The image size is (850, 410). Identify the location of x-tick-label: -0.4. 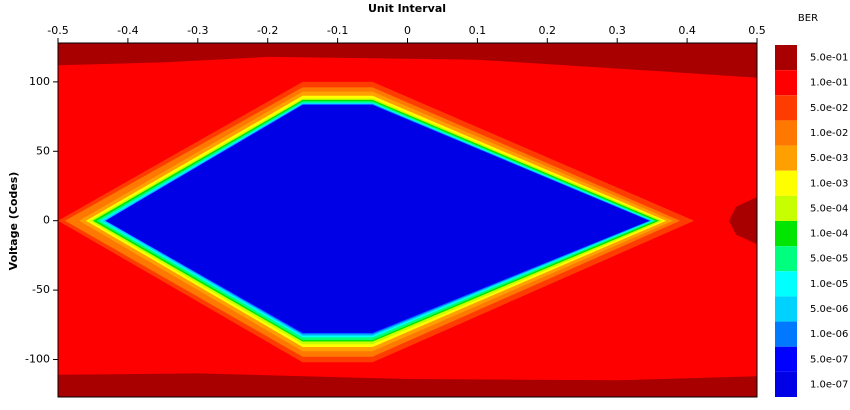
(127, 30).